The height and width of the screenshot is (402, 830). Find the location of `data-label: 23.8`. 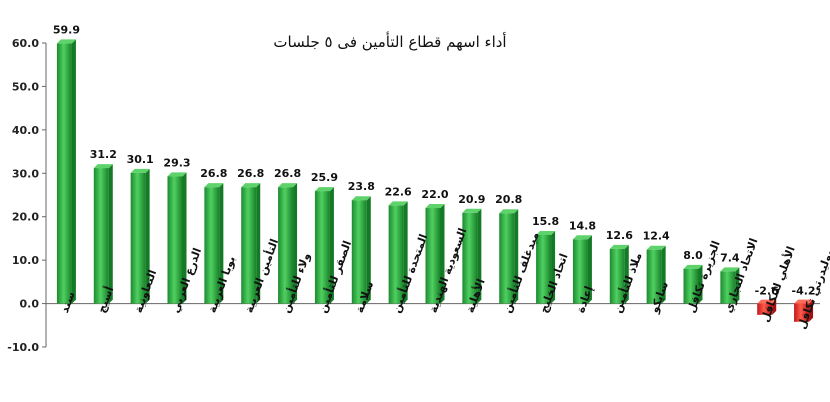

data-label: 23.8 is located at coordinates (361, 186).